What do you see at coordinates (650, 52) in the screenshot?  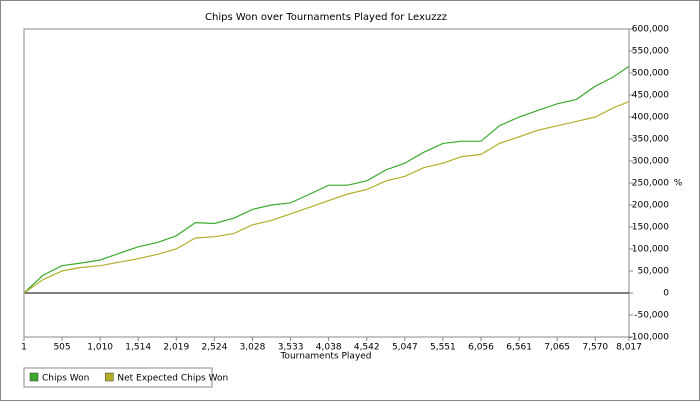 I see `y-tick-label: 550,000` at bounding box center [650, 52].